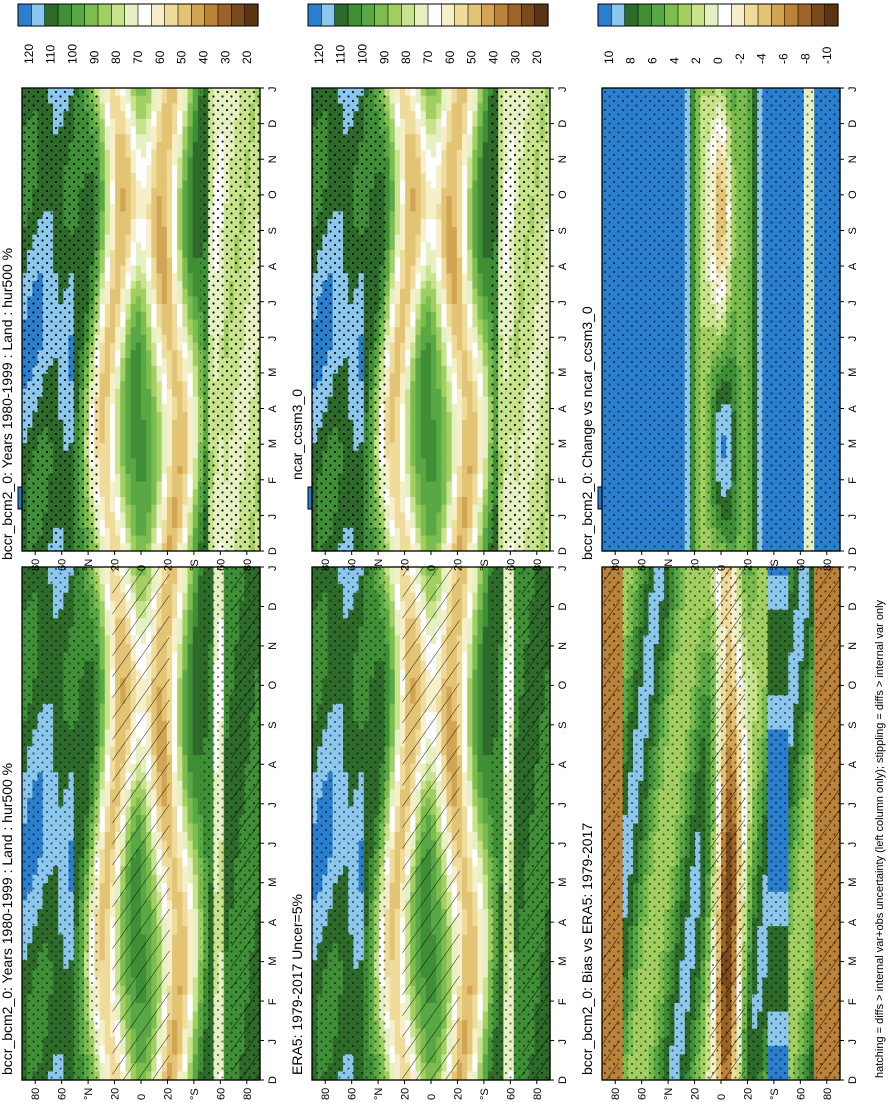 This screenshot has width=890, height=1102. I want to click on lat-tick-label: 60, so click(63, 1094).